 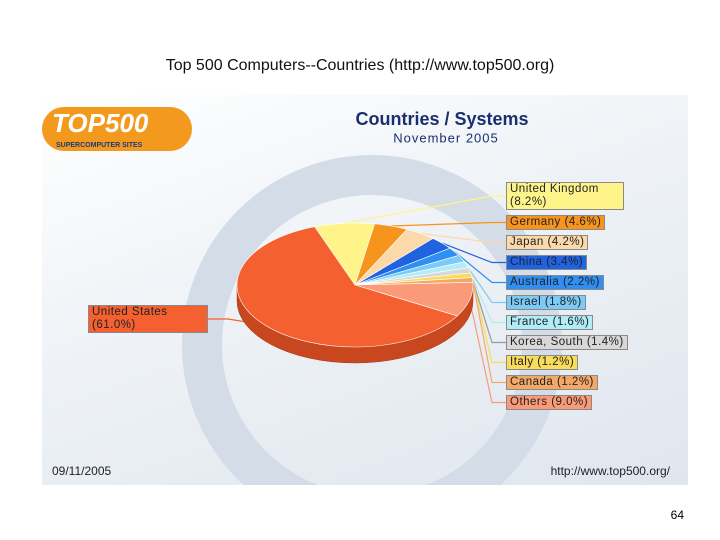 I want to click on value-label: (4.6%), so click(x=583, y=222).